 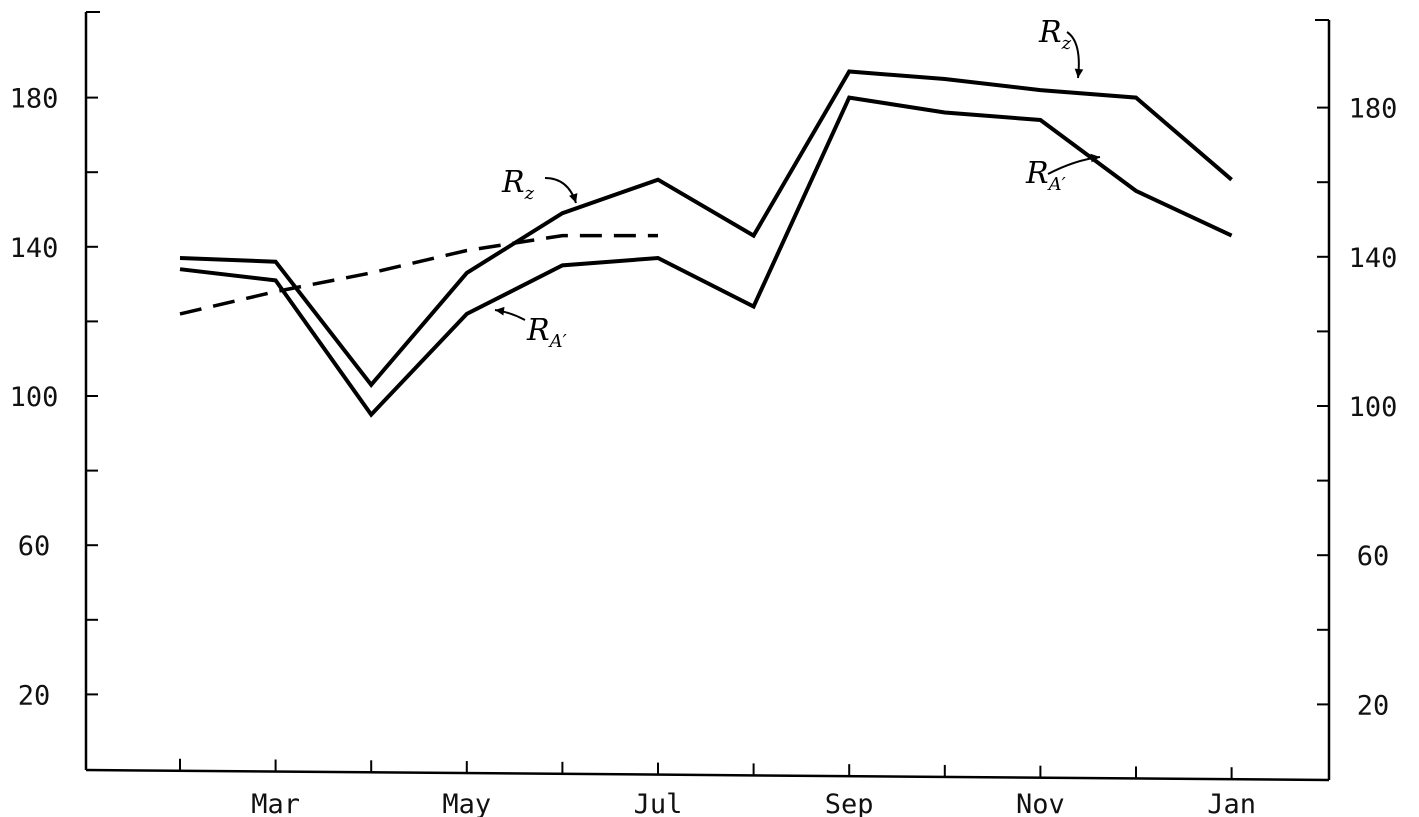 What do you see at coordinates (34, 397) in the screenshot?
I see `y-tick-label-left: 100` at bounding box center [34, 397].